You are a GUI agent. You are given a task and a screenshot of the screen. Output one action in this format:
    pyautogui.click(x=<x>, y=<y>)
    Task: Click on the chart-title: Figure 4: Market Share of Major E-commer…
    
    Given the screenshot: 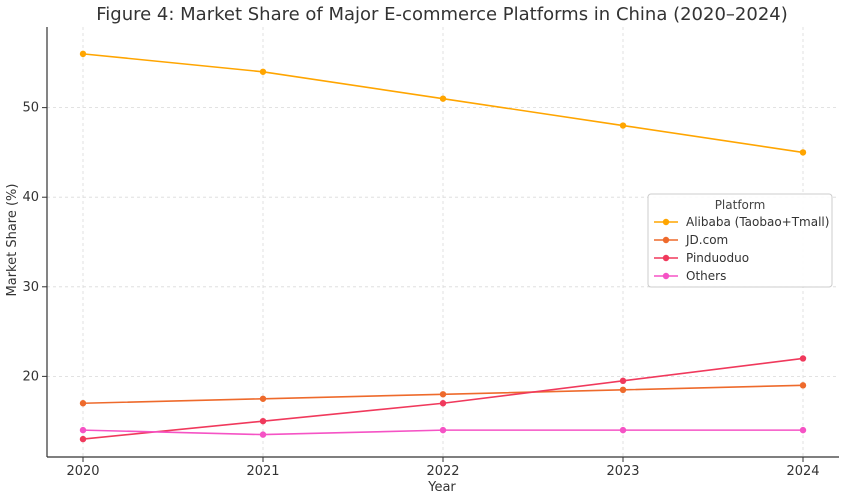 What is the action you would take?
    pyautogui.click(x=442, y=14)
    